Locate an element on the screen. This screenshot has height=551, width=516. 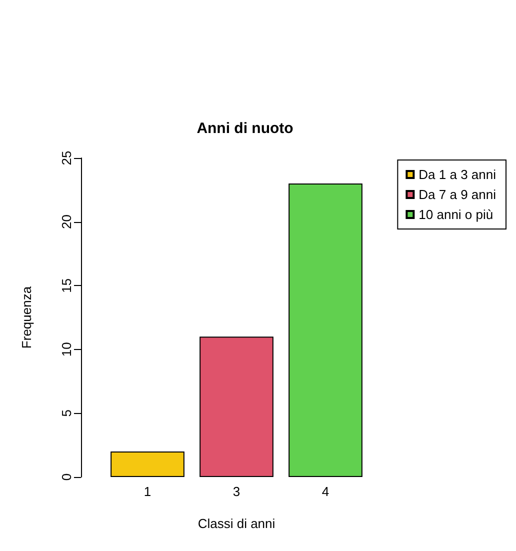
y-tick-label: 10 is located at coordinates (66, 349).